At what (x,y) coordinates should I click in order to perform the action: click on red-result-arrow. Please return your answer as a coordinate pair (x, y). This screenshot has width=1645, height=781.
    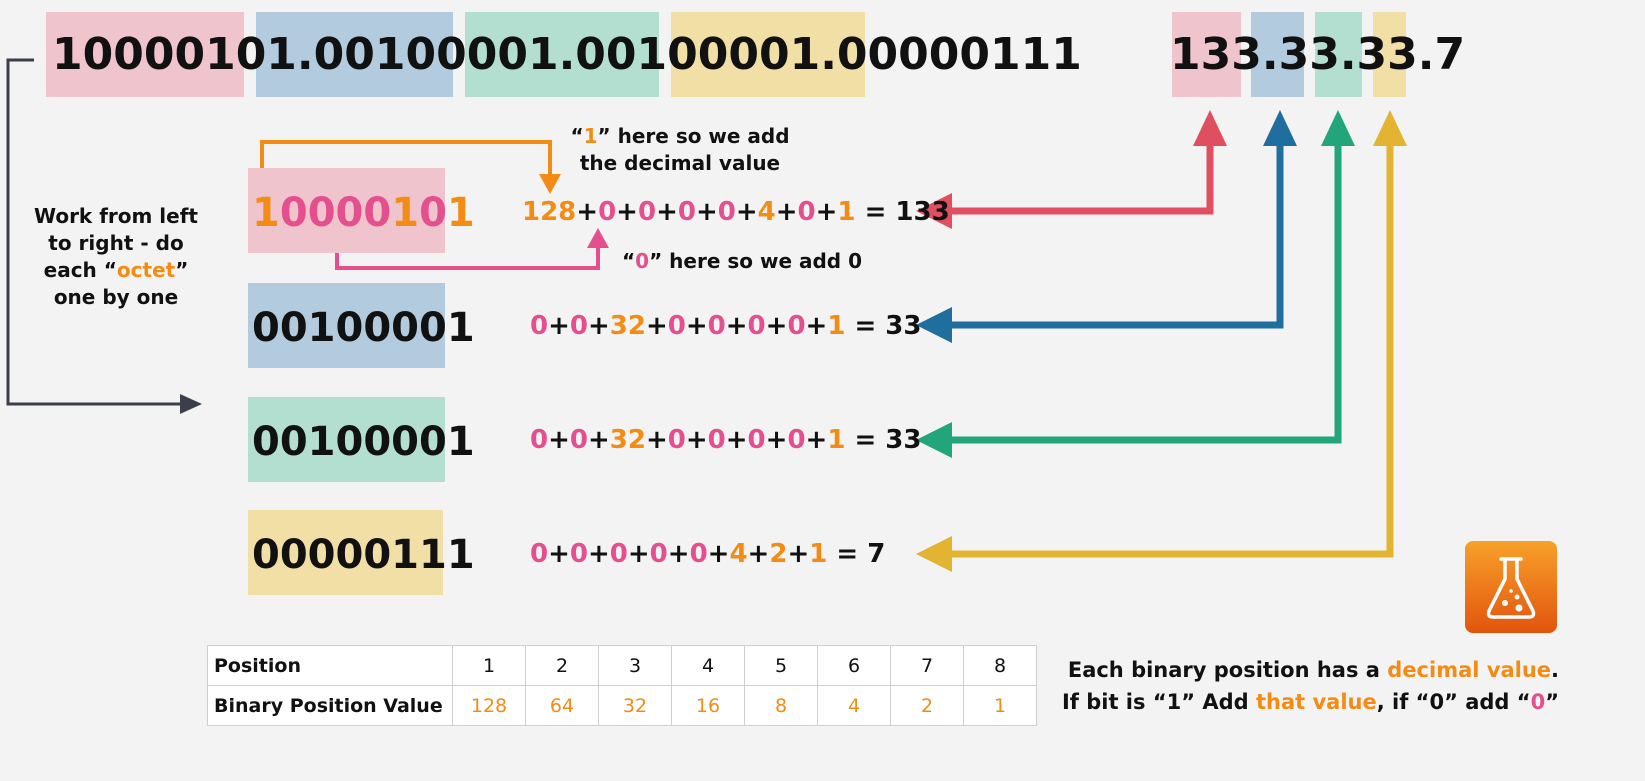
    Looking at the image, I should click on (1071, 169).